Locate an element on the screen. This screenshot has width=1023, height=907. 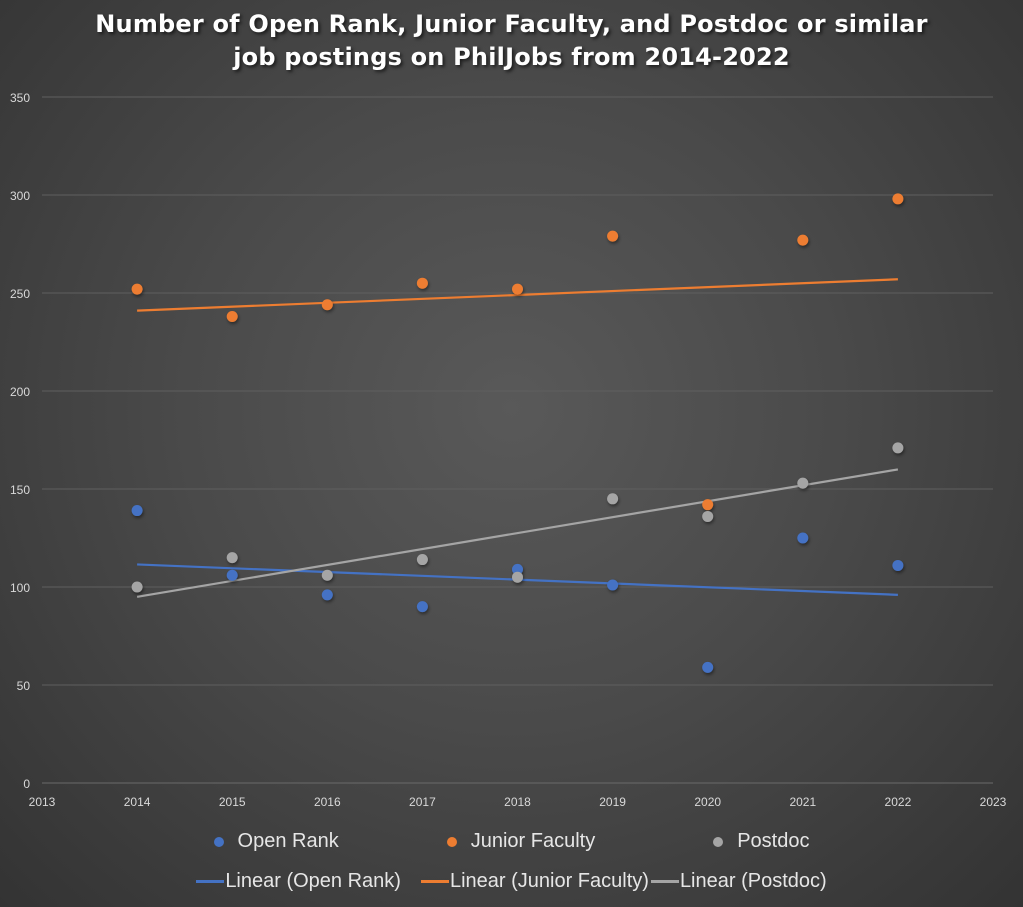
legend-item-linear-postdoc: Linear (Postdoc) is located at coordinates (738, 881).